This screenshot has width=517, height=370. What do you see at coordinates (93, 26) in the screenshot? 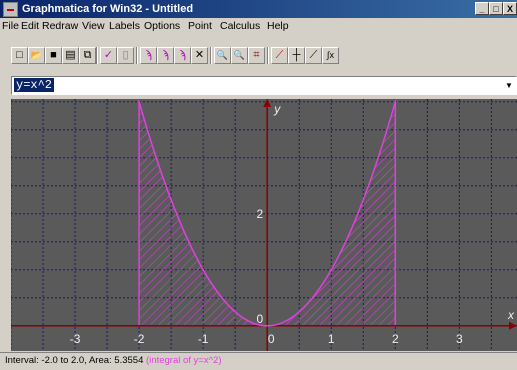
I see `menu-view: View` at bounding box center [93, 26].